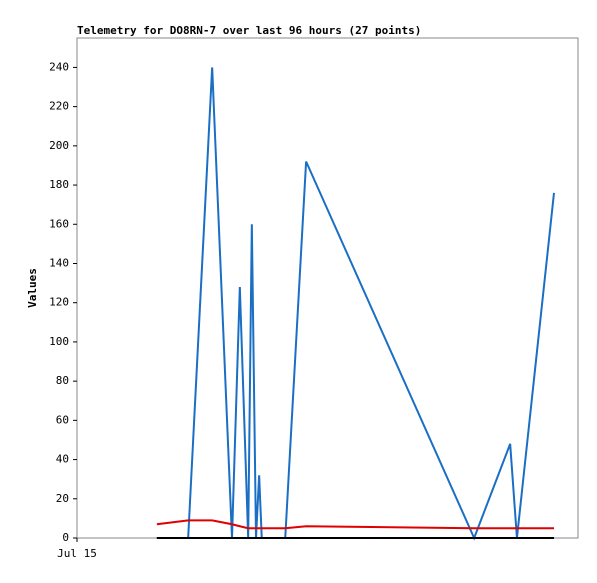 The image size is (597, 583). I want to click on y-tick-label: 220, so click(59, 106).